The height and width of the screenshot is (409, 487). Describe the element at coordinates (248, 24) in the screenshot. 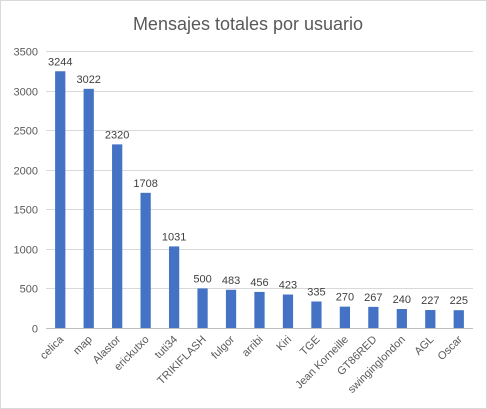

I see `chart-title: Mensajes totales por usuario` at that location.